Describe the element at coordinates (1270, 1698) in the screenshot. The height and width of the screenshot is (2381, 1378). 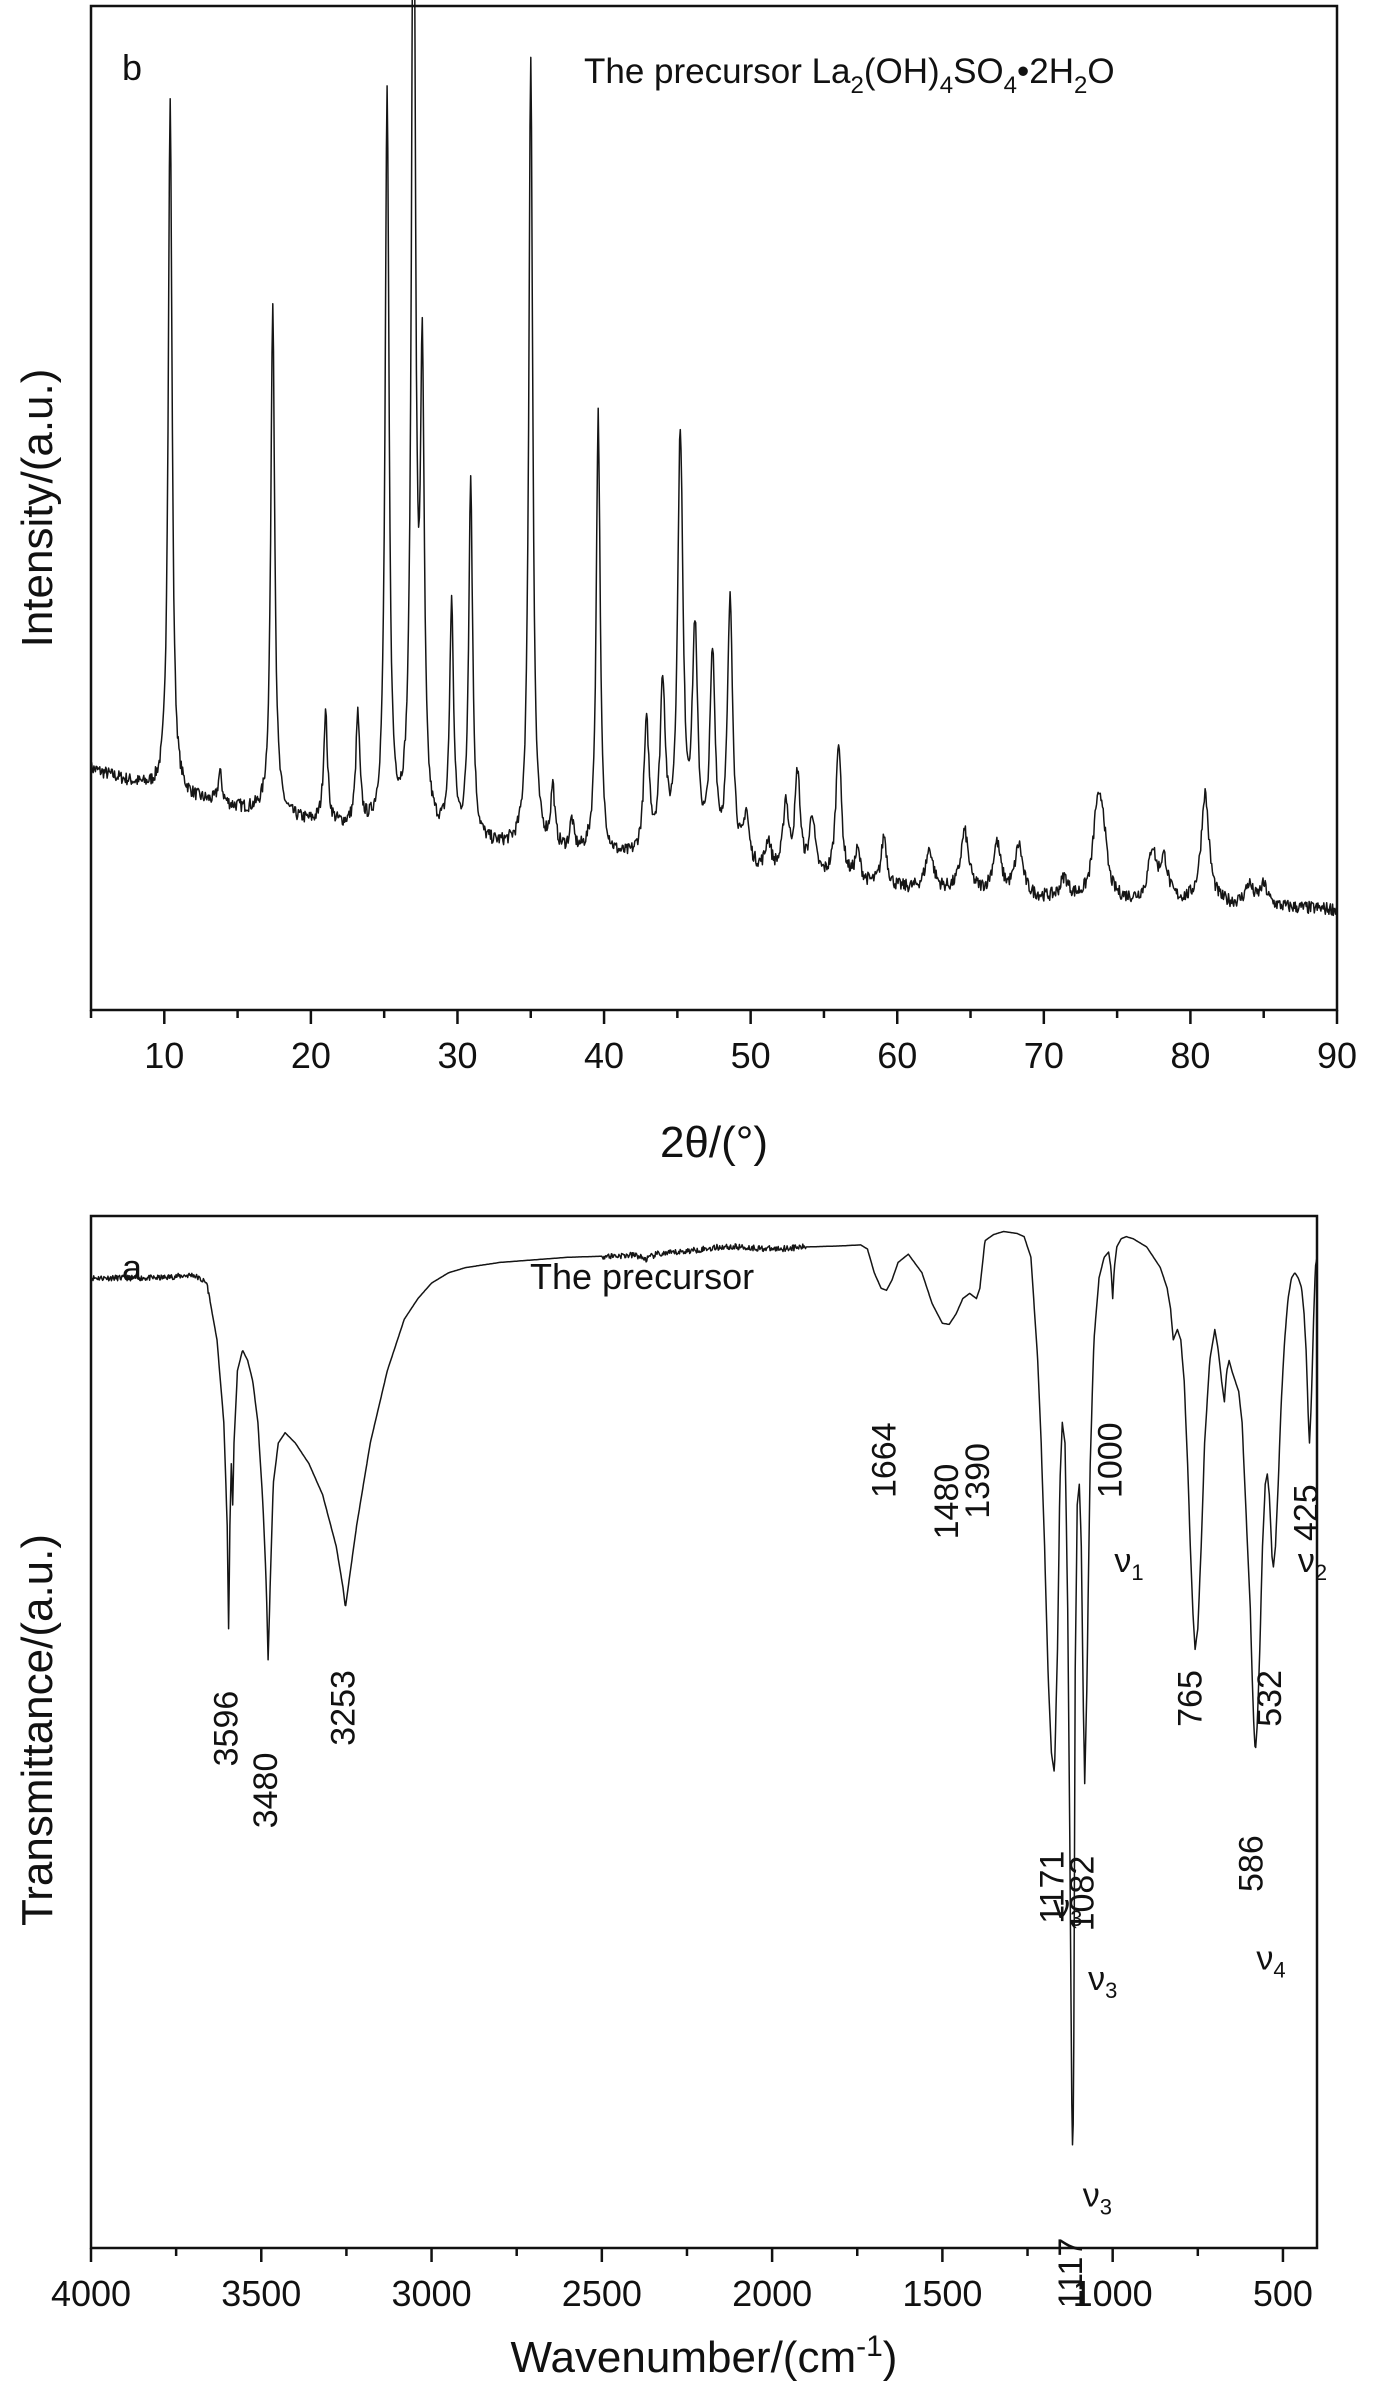
I see `ftir-peak-label: 532` at that location.